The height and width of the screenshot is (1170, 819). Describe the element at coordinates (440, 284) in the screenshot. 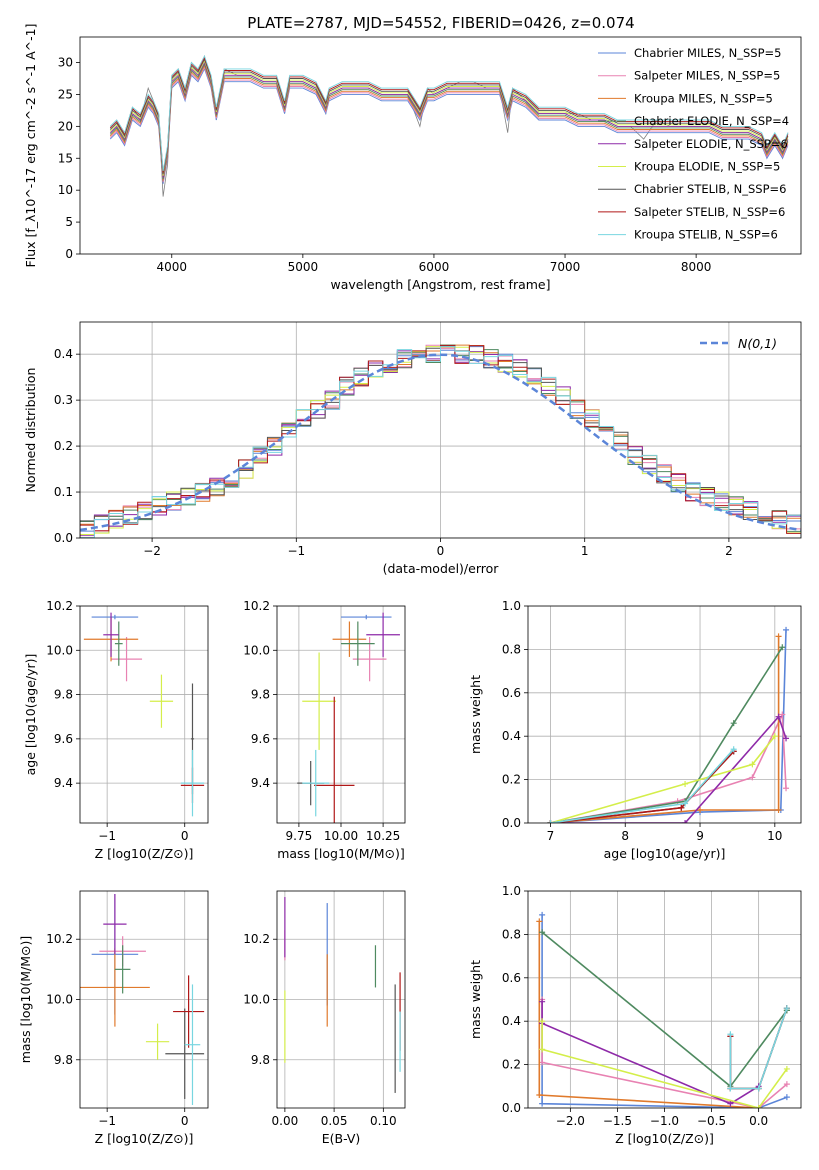

I see `spectrum-x-axis-label: wavelength [Angstrom, rest frame]` at that location.